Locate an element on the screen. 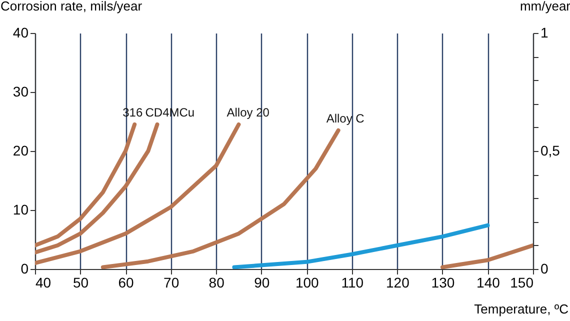  x-tick-label: 40 is located at coordinates (44, 282).